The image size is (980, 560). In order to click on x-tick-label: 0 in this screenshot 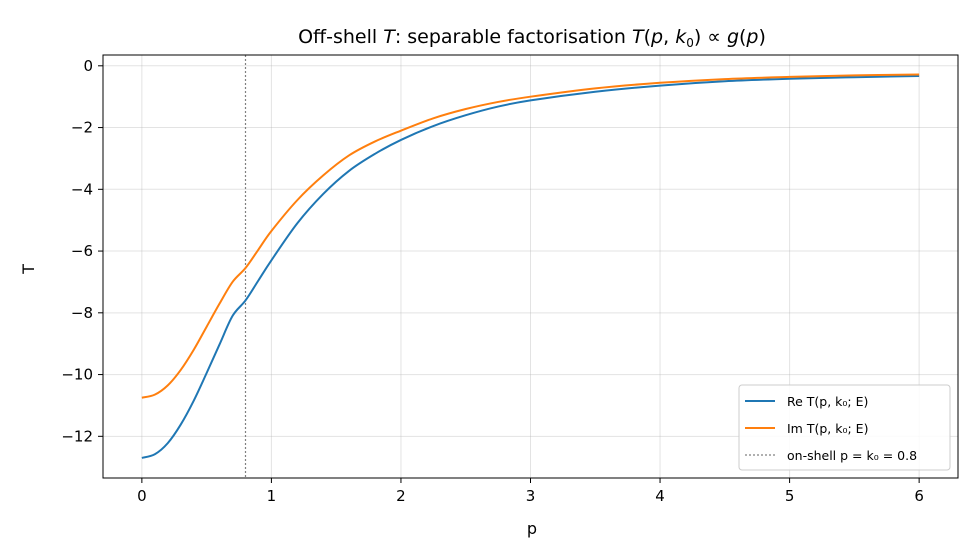, I will do `click(142, 496)`.